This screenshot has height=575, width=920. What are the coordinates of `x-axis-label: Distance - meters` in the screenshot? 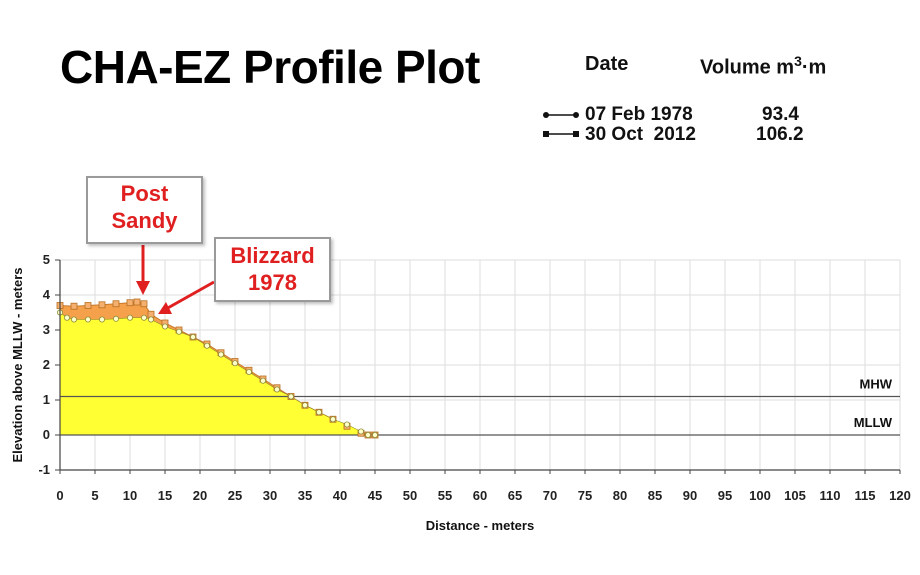 It's located at (480, 525).